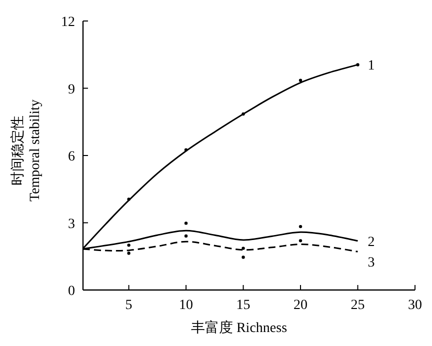  Describe the element at coordinates (371, 66) in the screenshot. I see `series-label: 1` at that location.